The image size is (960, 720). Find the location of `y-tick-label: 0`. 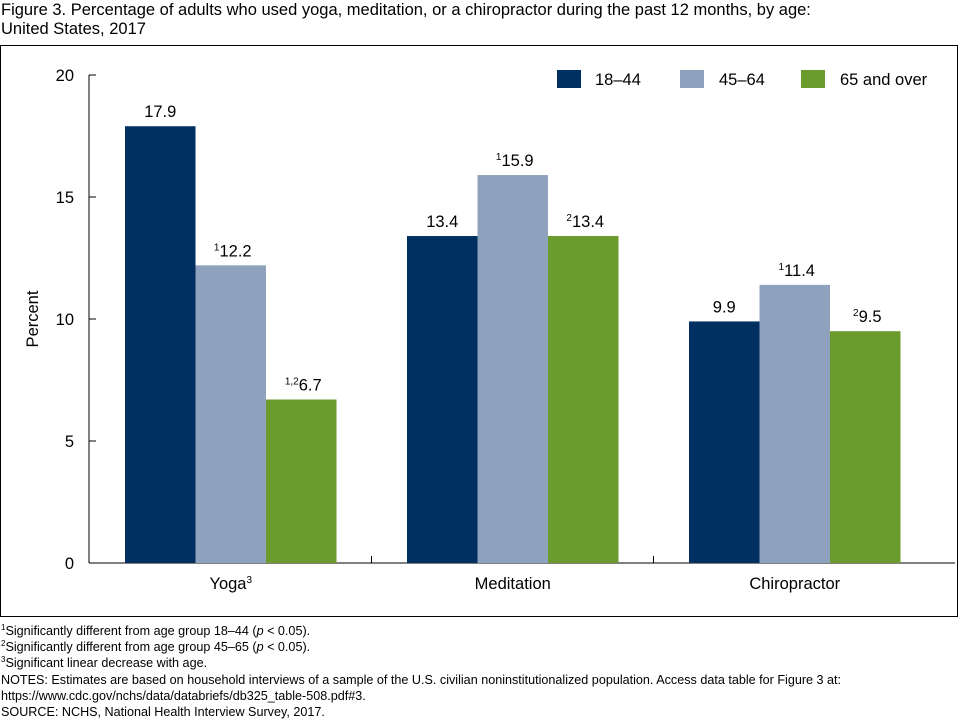

y-tick-label: 0 is located at coordinates (69, 564).